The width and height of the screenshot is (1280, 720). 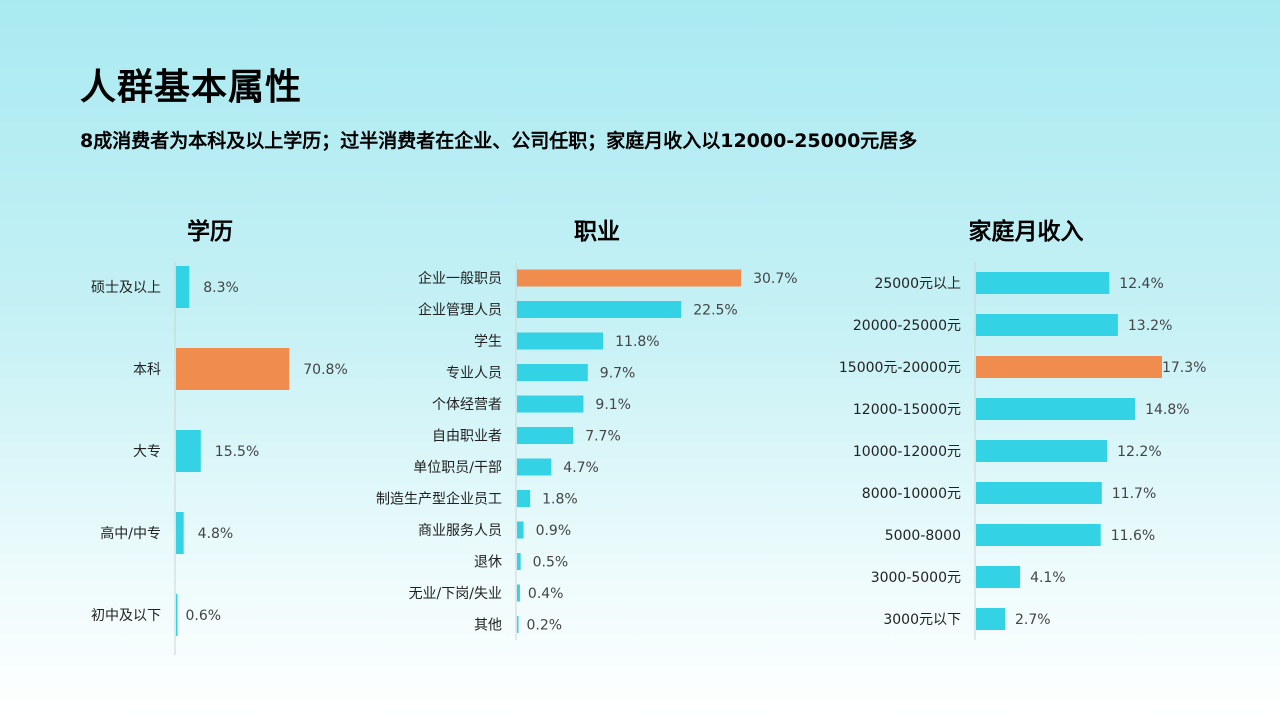 What do you see at coordinates (907, 326) in the screenshot?
I see `income-category-label: 20000-25000元` at bounding box center [907, 326].